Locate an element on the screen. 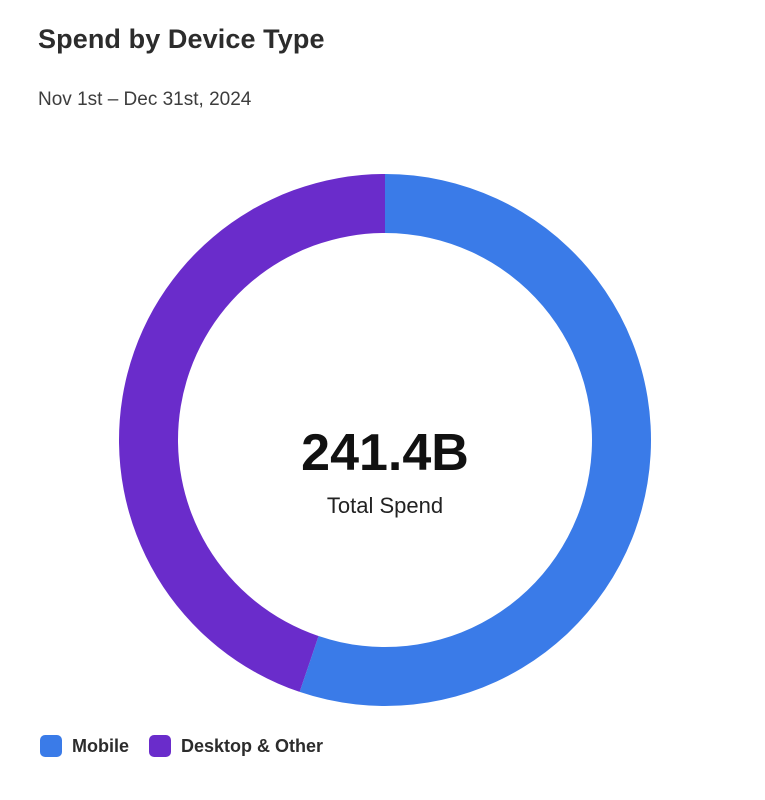 The height and width of the screenshot is (800, 765). chart-legend: Mobile Desktop & Other is located at coordinates (191, 746).